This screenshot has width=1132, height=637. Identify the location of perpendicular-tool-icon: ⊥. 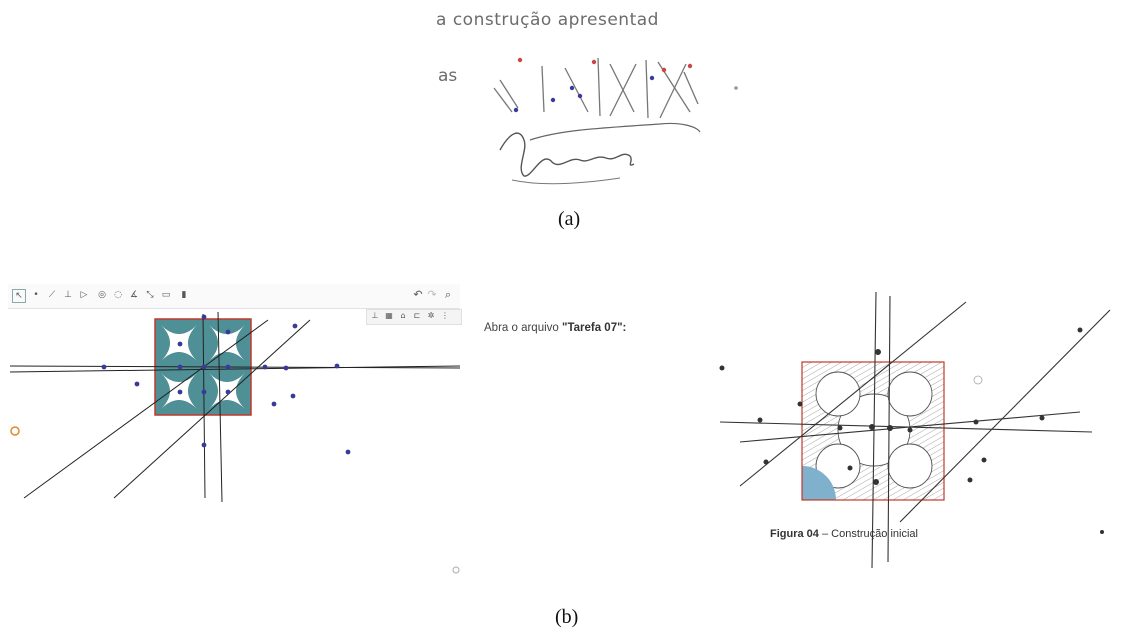
(68, 295).